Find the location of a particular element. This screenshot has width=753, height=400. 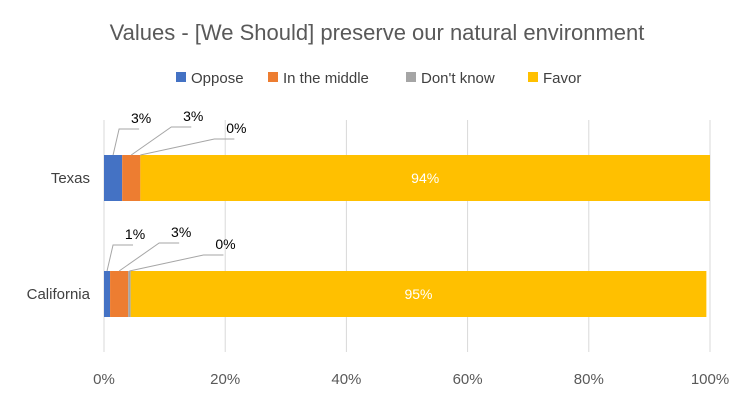

legend-swatch-dont-know is located at coordinates (411, 77).